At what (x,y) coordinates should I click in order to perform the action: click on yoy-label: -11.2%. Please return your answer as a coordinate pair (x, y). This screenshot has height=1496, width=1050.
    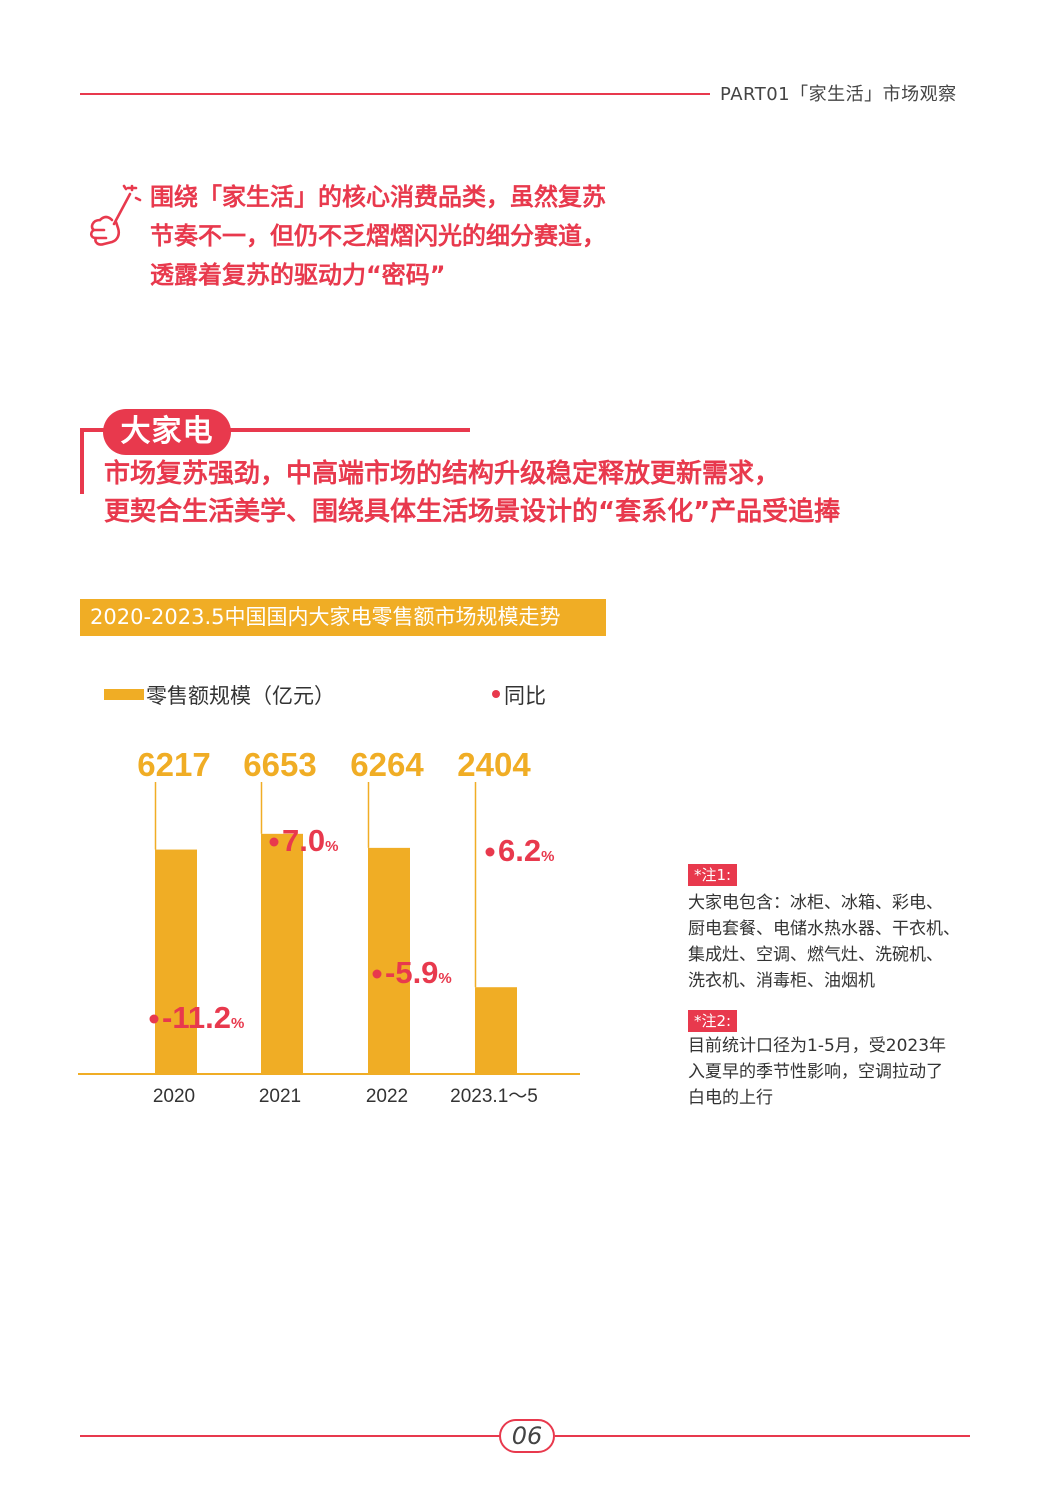
    Looking at the image, I should click on (203, 1017).